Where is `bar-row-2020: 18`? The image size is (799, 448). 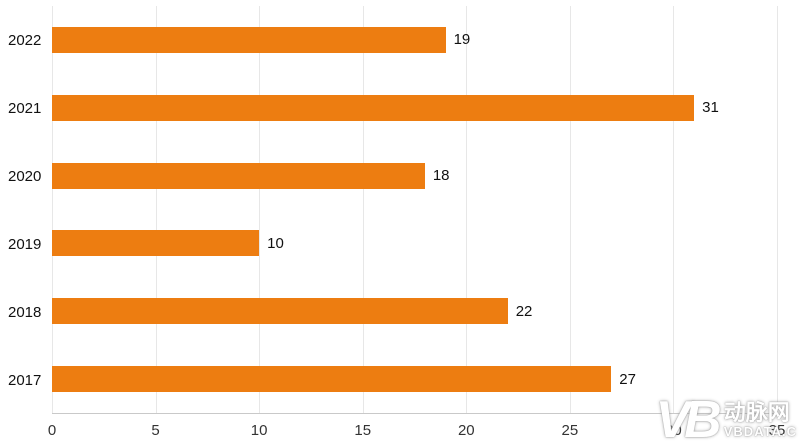
bar-row-2020: 18 is located at coordinates (414, 176).